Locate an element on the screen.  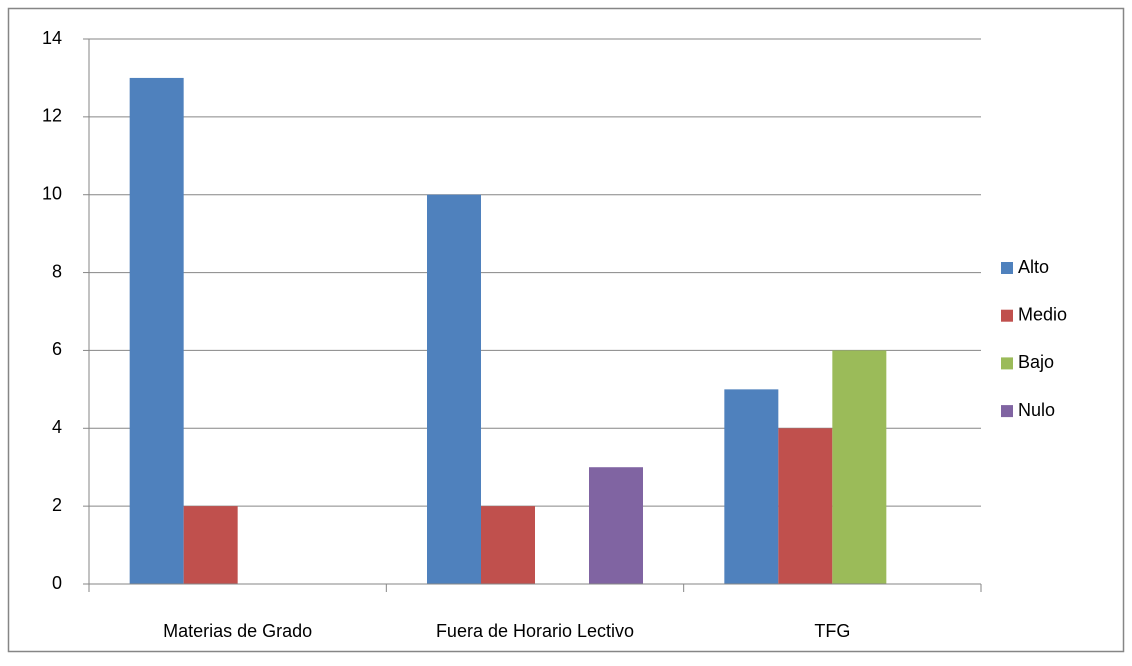
legend-label: Medio is located at coordinates (1042, 314).